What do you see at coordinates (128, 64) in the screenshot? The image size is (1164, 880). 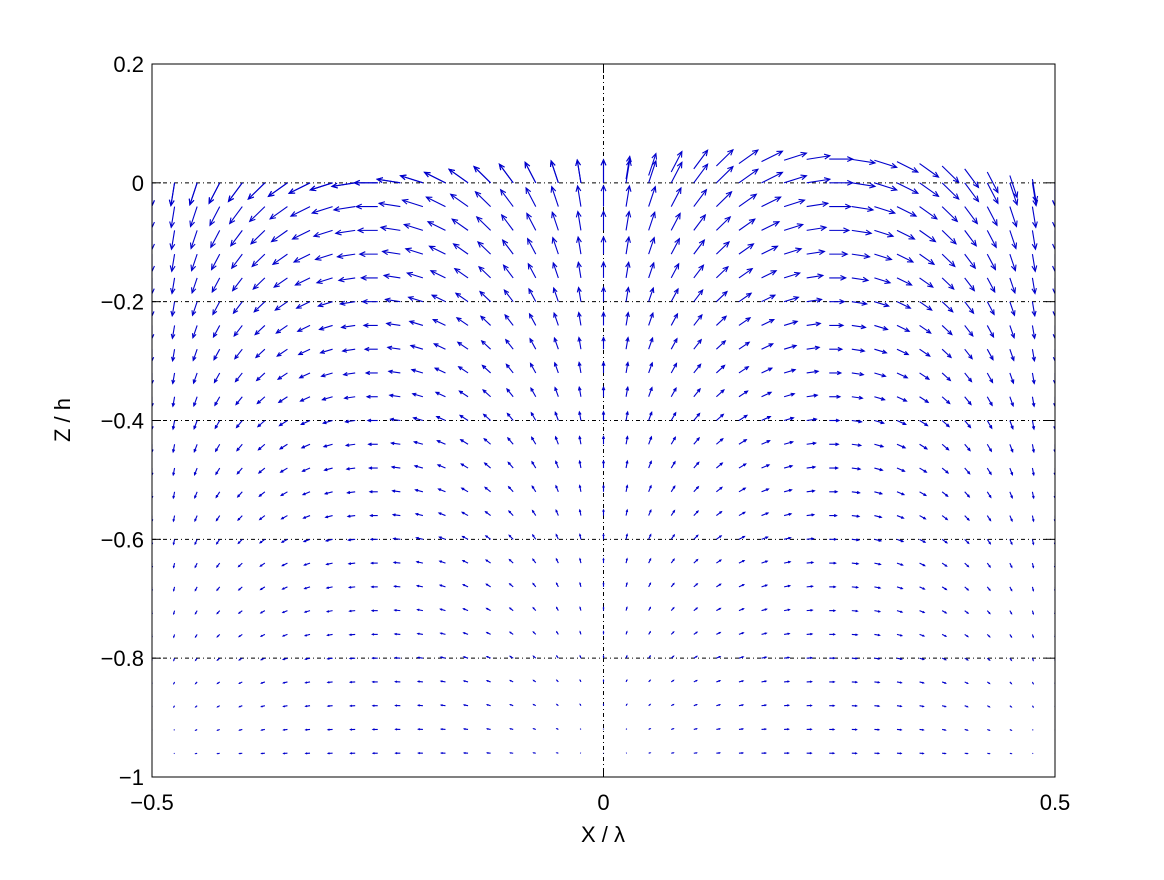 I see `y-tick-label: 0.2` at bounding box center [128, 64].